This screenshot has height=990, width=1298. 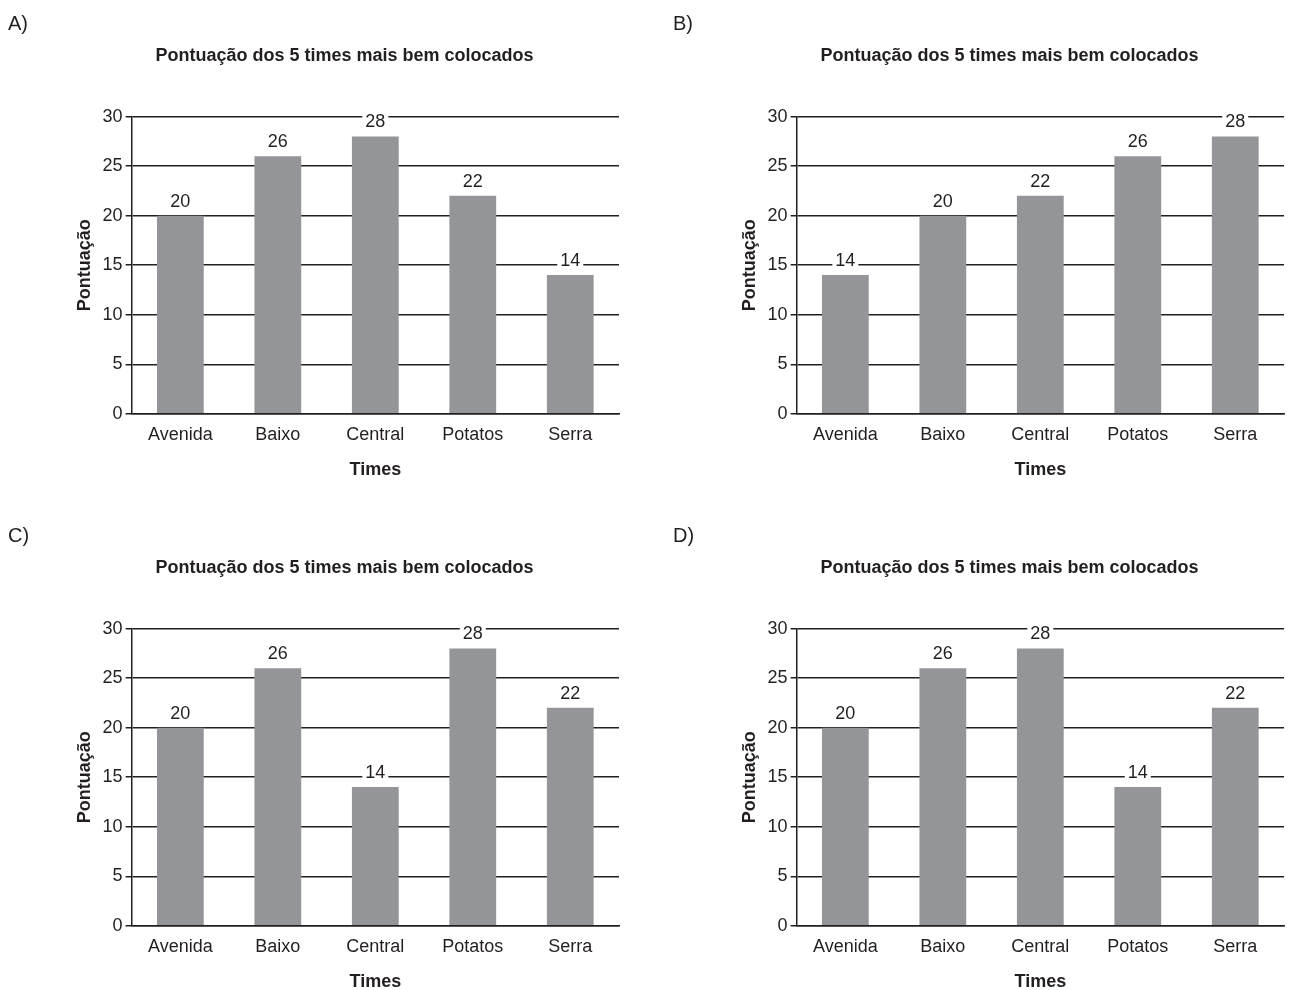 What do you see at coordinates (19, 535) in the screenshot?
I see `text: C)` at bounding box center [19, 535].